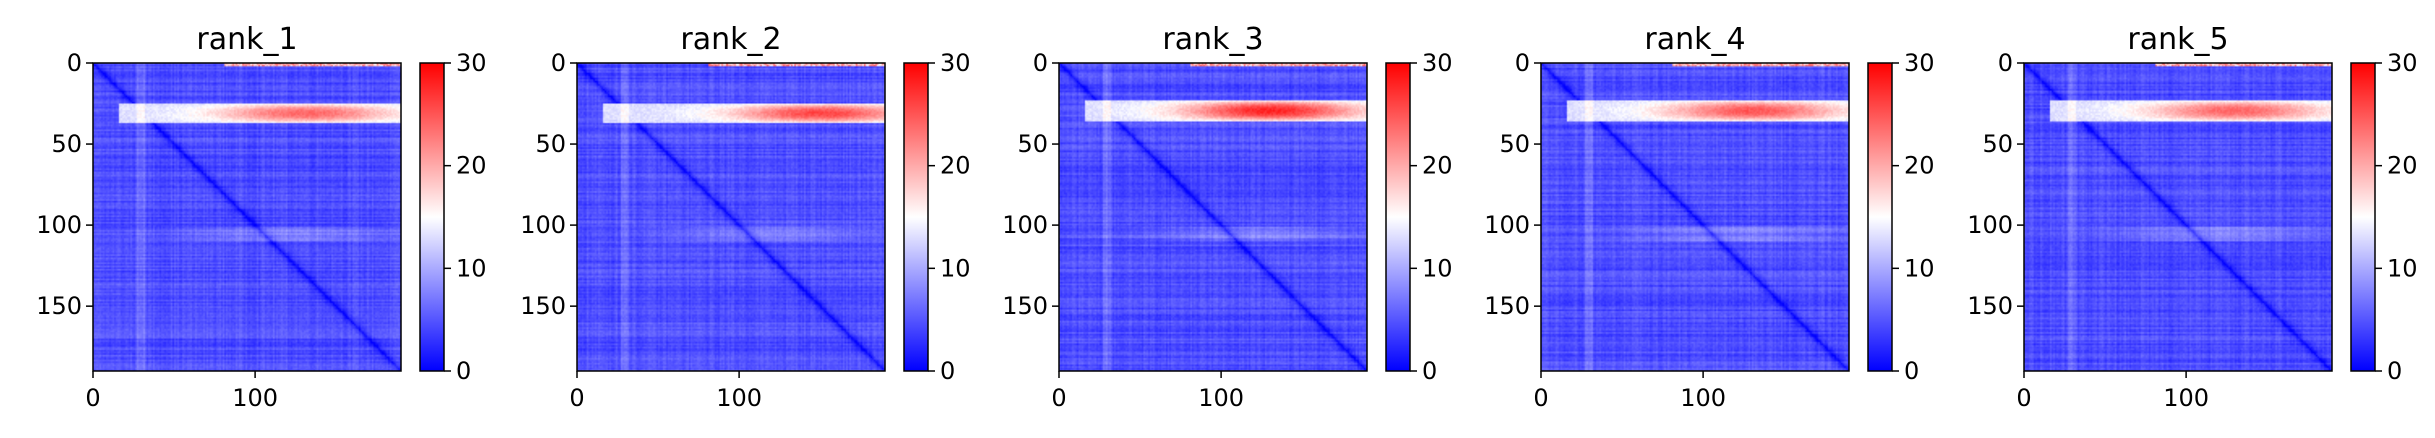 The image size is (2435, 438). Describe the element at coordinates (1694, 39) in the screenshot. I see `panel-title: rank_4` at that location.